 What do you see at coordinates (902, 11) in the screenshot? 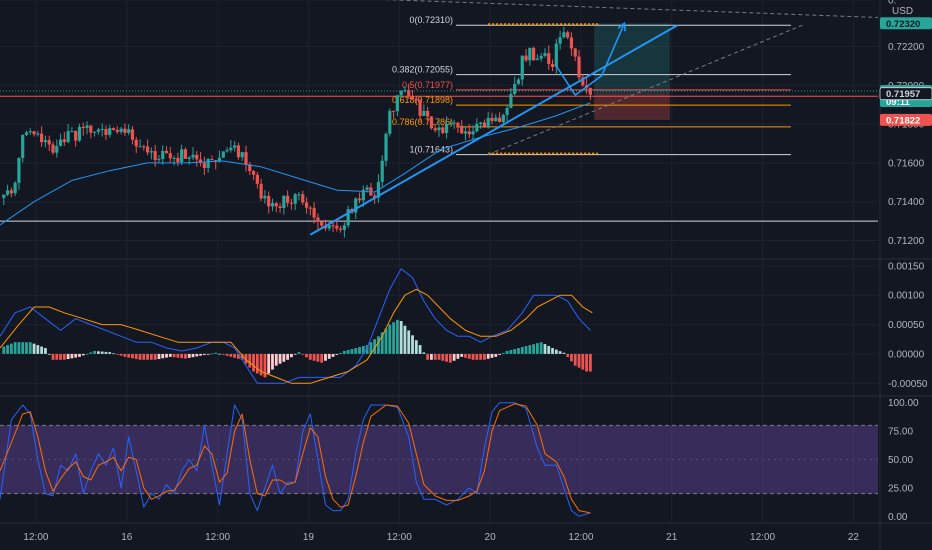
I see `currency-label: USD` at bounding box center [902, 11].